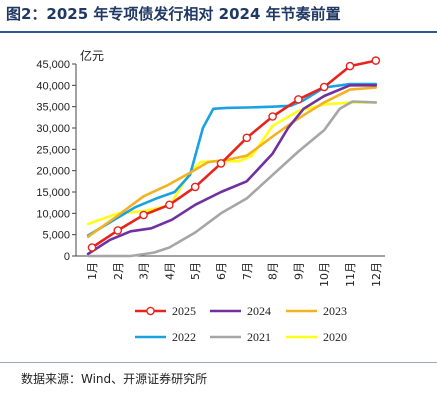  What do you see at coordinates (165, 311) in the screenshot?
I see `legend-item-2025: 2025` at bounding box center [165, 311].